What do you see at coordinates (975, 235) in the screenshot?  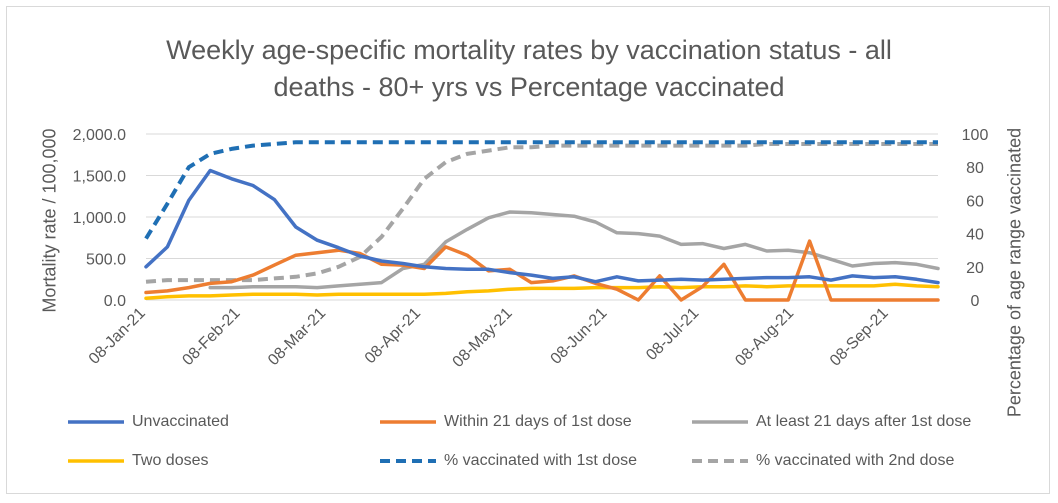 I see `y-right-tick-label: 40` at bounding box center [975, 235].